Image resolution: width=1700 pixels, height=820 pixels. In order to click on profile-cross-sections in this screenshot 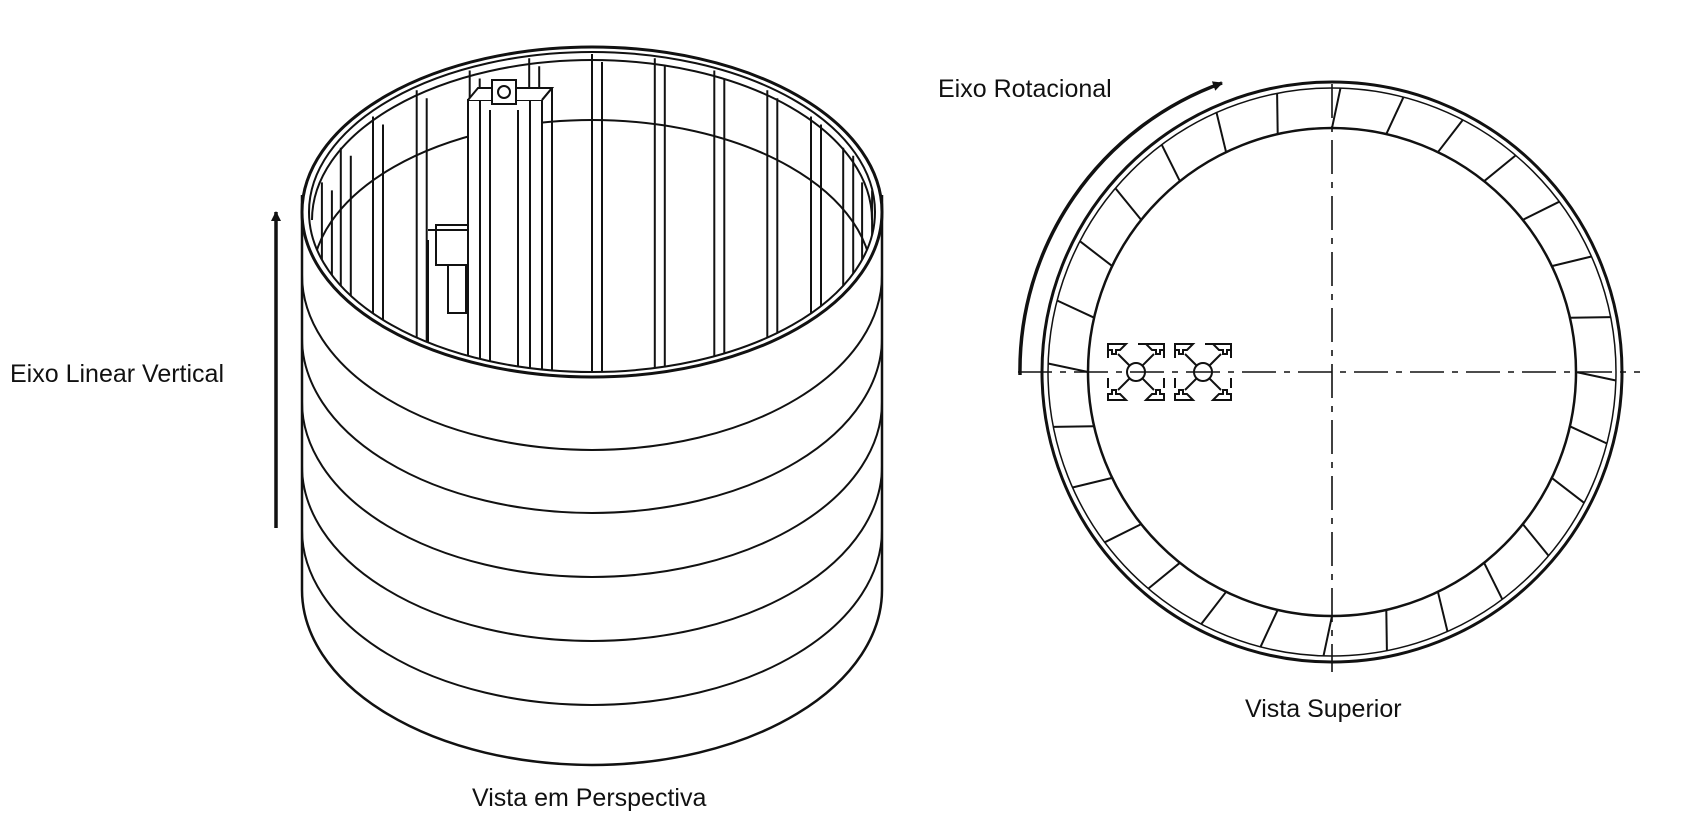, I will do `click(1169, 372)`.